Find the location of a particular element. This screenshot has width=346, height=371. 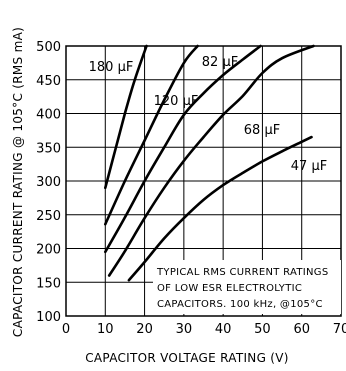

x-tick-label: 30 is located at coordinates (184, 329).